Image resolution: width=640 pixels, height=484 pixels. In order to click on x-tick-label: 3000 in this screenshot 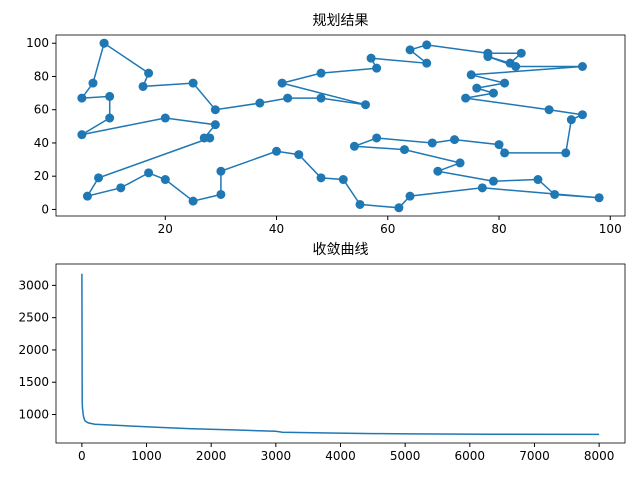, I will do `click(276, 456)`.